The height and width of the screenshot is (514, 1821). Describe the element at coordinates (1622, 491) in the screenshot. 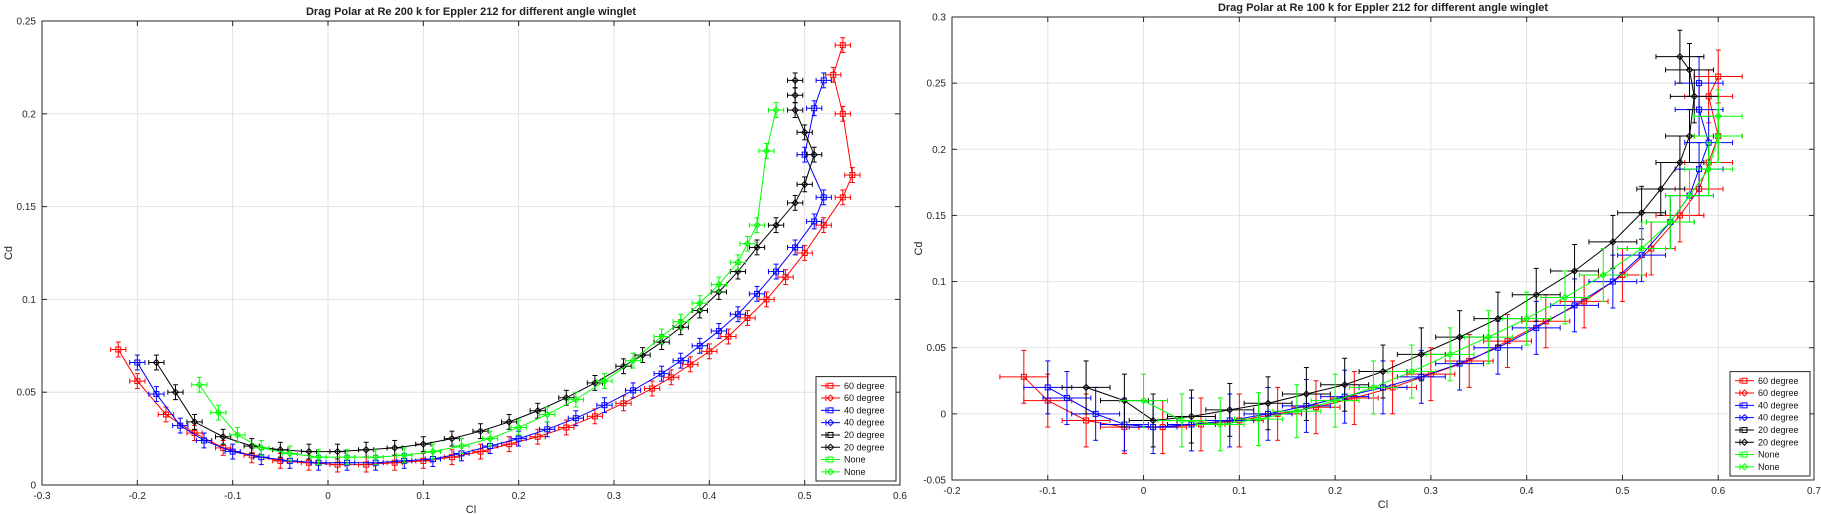

I see `x-tick-label: 0.5` at that location.